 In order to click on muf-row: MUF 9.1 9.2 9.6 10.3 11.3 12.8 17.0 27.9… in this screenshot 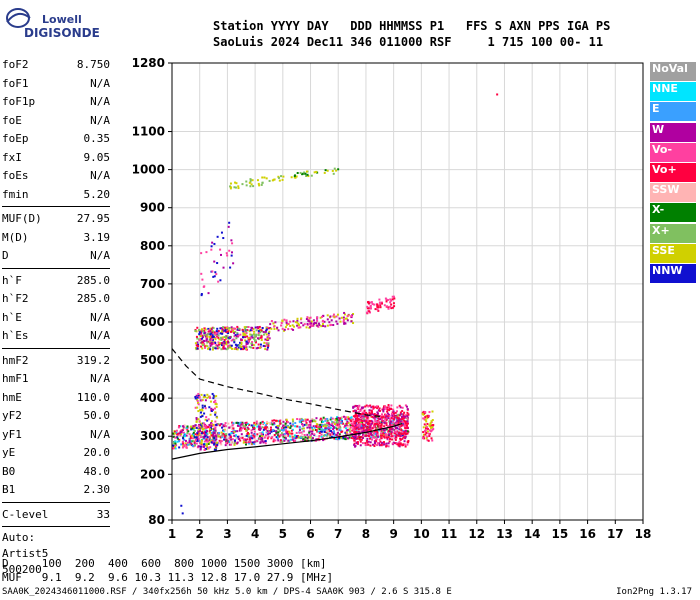, I will do `click(168, 577)`.